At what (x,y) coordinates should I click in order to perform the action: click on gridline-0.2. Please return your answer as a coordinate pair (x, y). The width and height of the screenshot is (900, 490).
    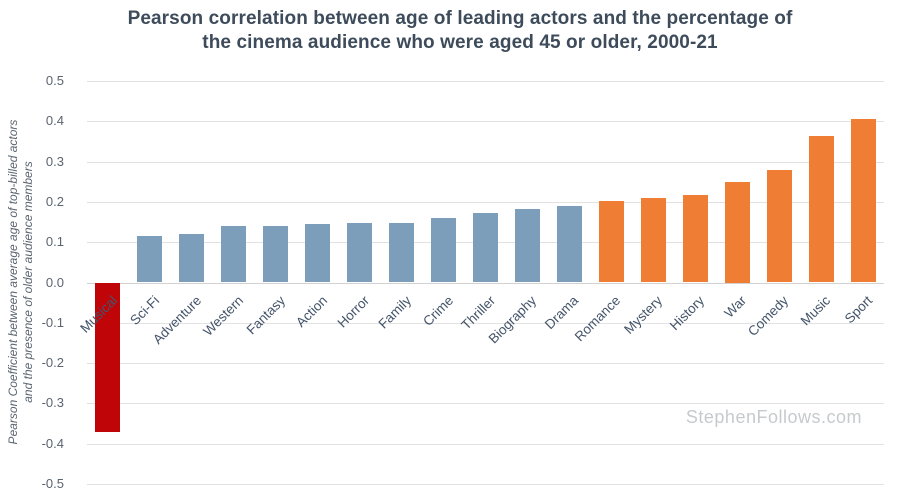
    Looking at the image, I should click on (485, 202).